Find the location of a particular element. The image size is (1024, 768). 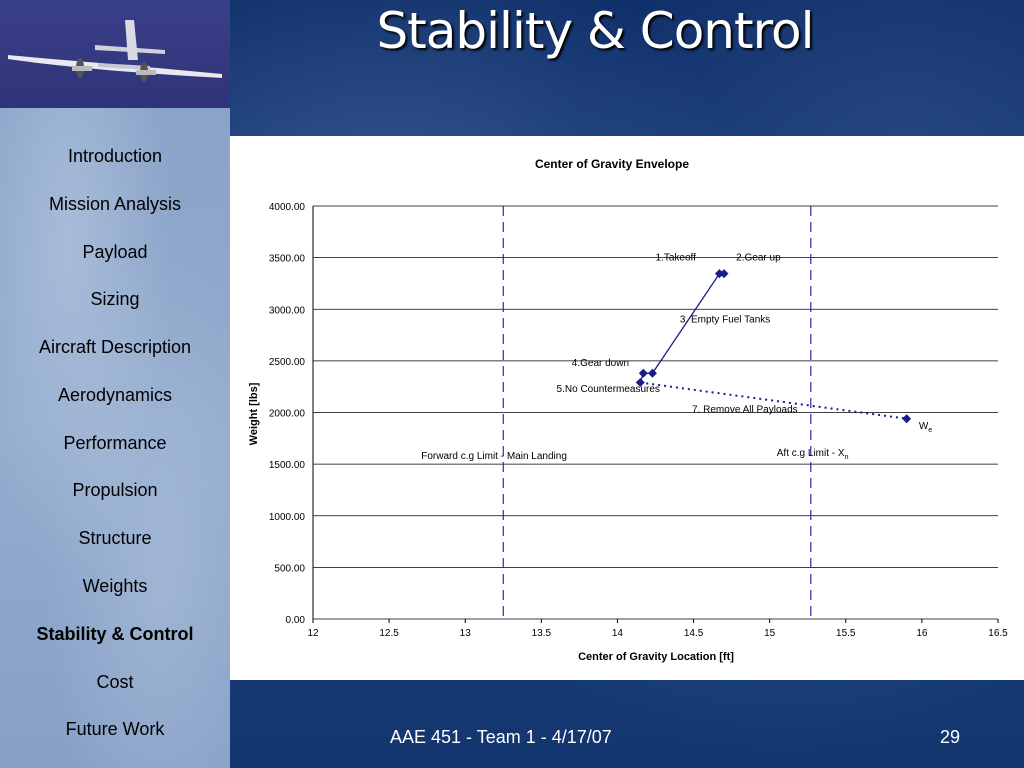

x-tick-label: 16.5 is located at coordinates (998, 633).